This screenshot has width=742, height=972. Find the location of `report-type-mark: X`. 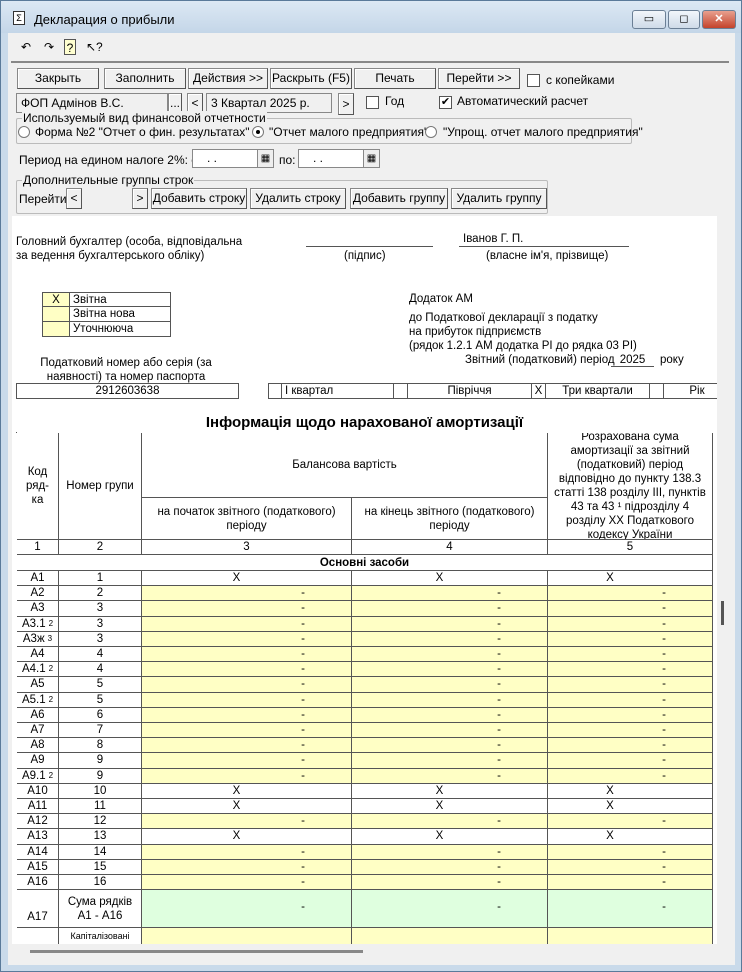

report-type-mark: X is located at coordinates (56, 299).